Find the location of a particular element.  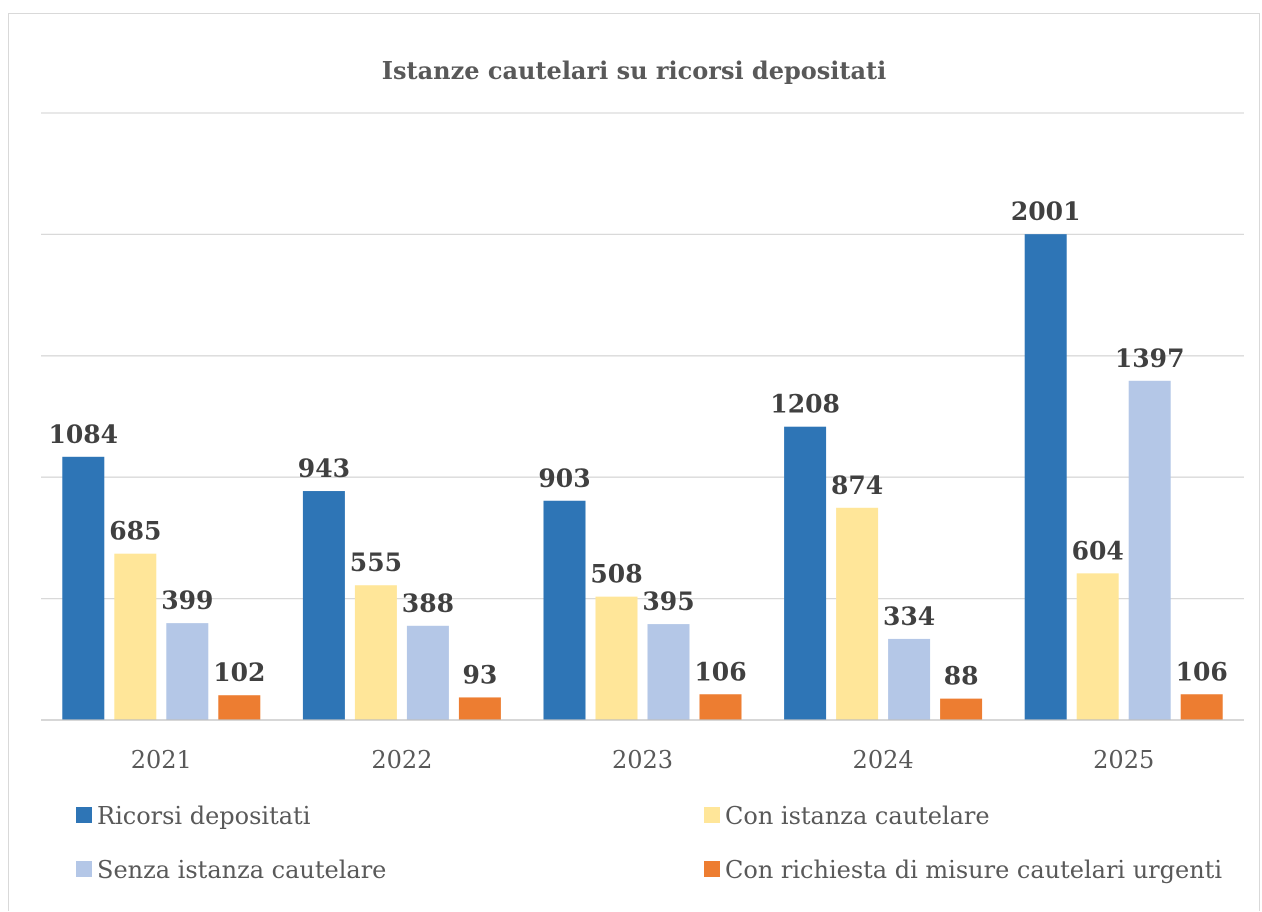

data-label-con-richiesta-di-misure-cautelari-urgenti-2023: 106 is located at coordinates (720, 671).